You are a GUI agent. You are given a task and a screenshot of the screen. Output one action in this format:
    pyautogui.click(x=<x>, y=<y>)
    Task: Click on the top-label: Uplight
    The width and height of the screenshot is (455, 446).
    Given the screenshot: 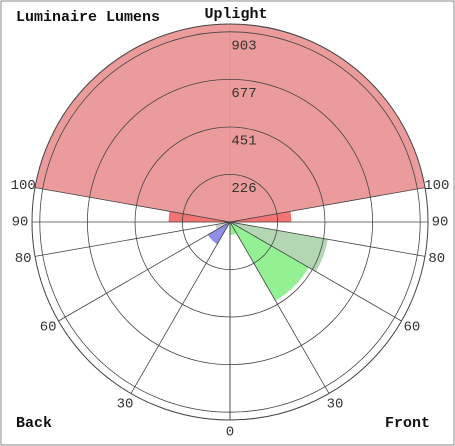 What is the action you would take?
    pyautogui.click(x=235, y=14)
    